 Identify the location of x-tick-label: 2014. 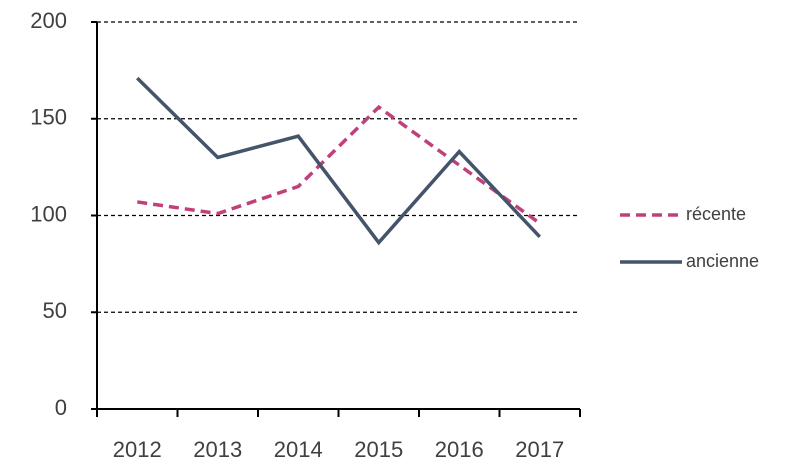
(298, 449).